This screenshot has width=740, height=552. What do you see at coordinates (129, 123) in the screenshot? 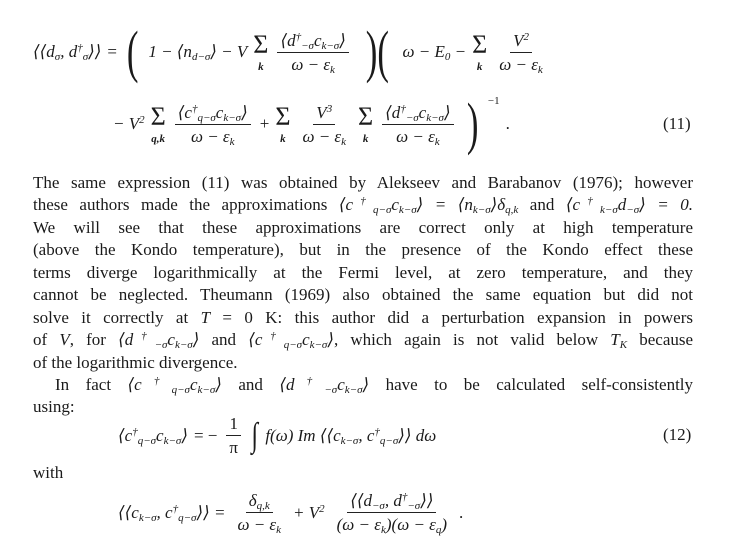
I see `eq11-row2-start: − V2` at bounding box center [129, 123].